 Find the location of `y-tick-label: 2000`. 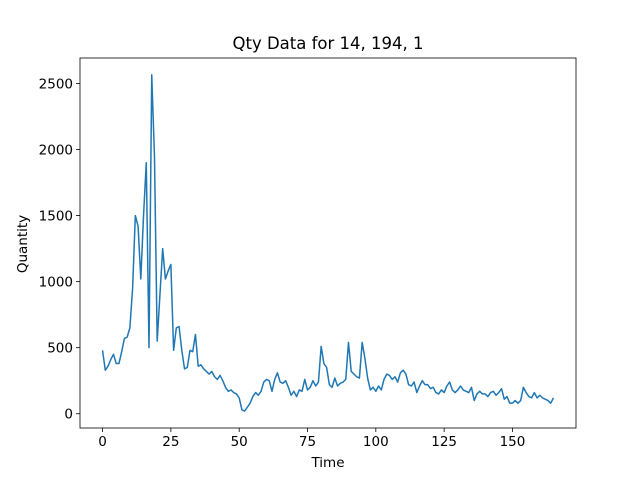

y-tick-label: 2000 is located at coordinates (56, 151).